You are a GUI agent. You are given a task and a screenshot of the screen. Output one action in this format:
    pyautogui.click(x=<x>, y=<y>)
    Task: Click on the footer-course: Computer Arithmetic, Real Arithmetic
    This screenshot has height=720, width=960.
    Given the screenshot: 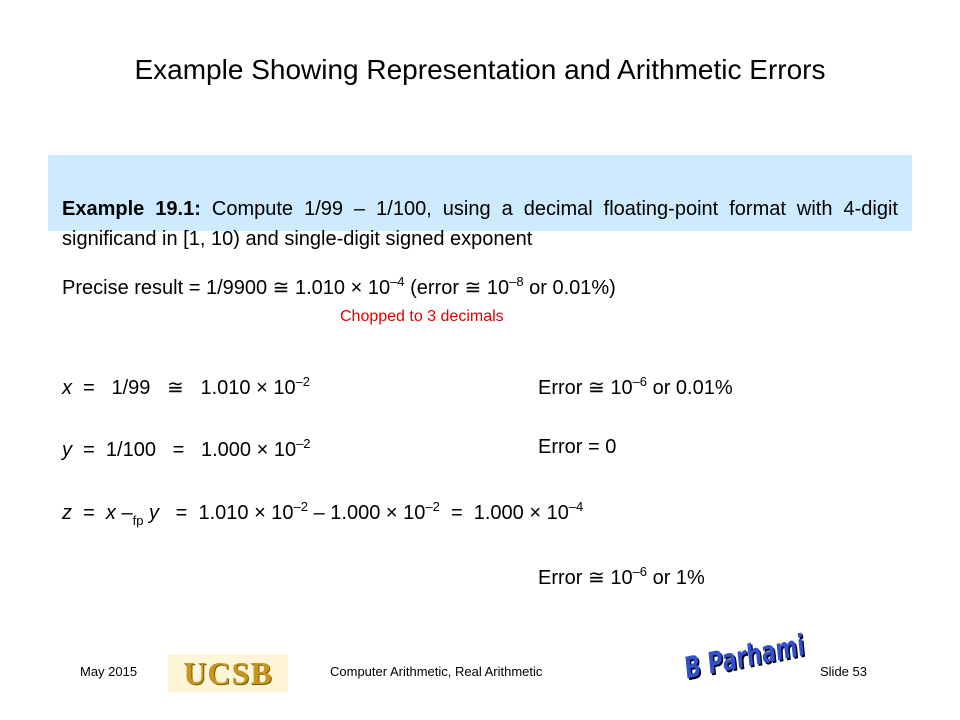 What is the action you would take?
    pyautogui.click(x=436, y=671)
    